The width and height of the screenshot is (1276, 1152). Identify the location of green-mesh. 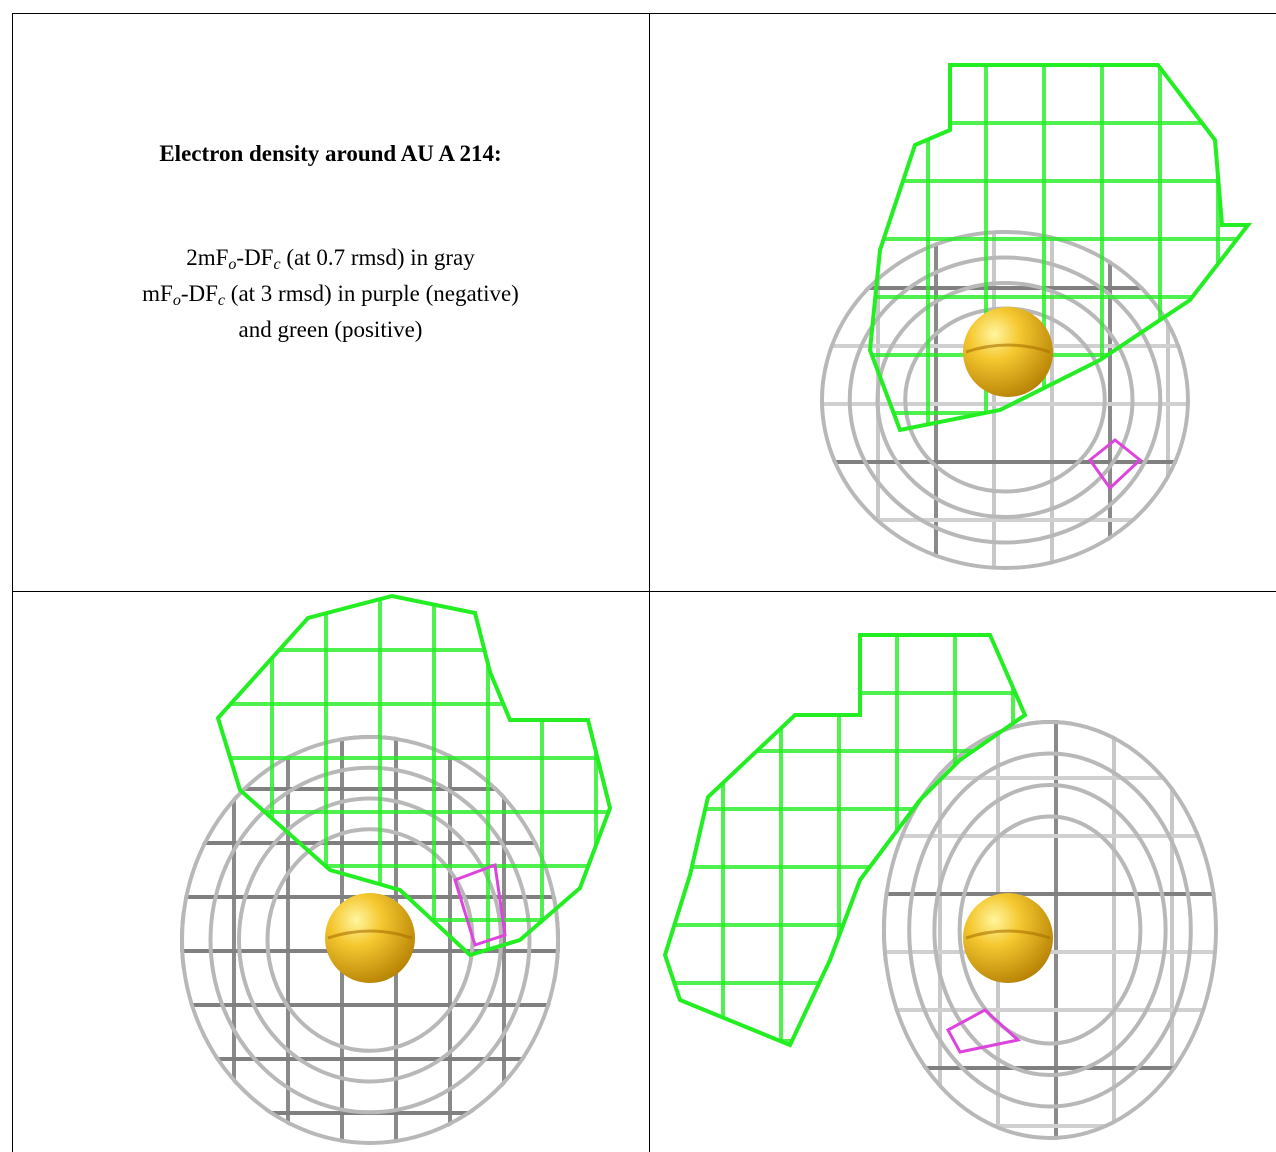
(1060, 248).